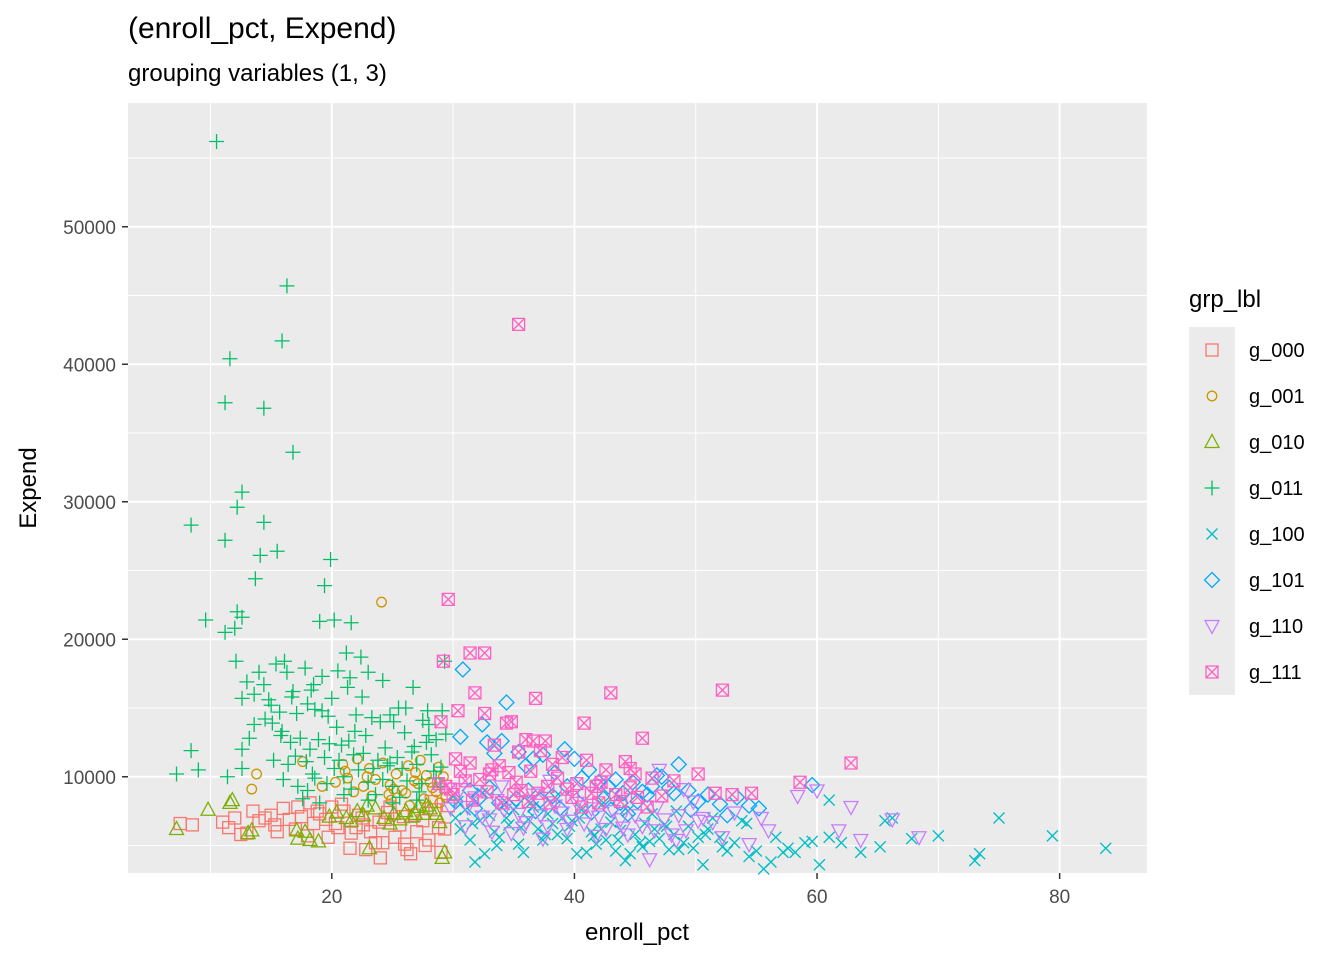  What do you see at coordinates (1277, 581) in the screenshot?
I see `legend-label: g_101` at bounding box center [1277, 581].